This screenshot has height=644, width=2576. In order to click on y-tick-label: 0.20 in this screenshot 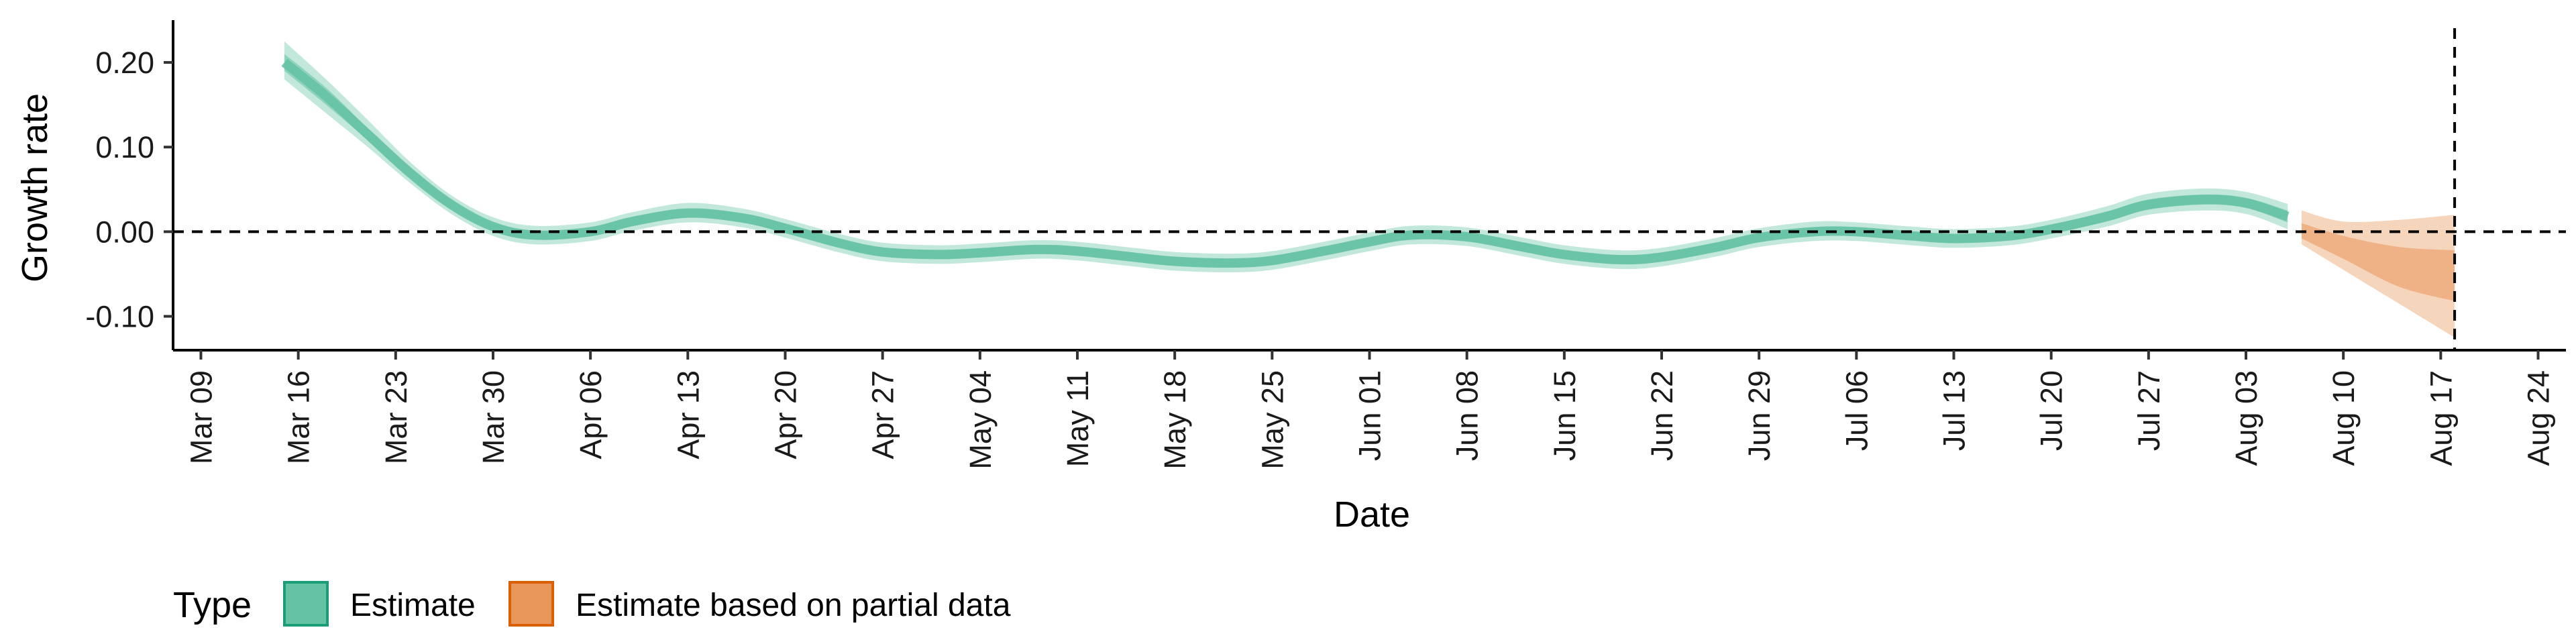, I will do `click(124, 63)`.